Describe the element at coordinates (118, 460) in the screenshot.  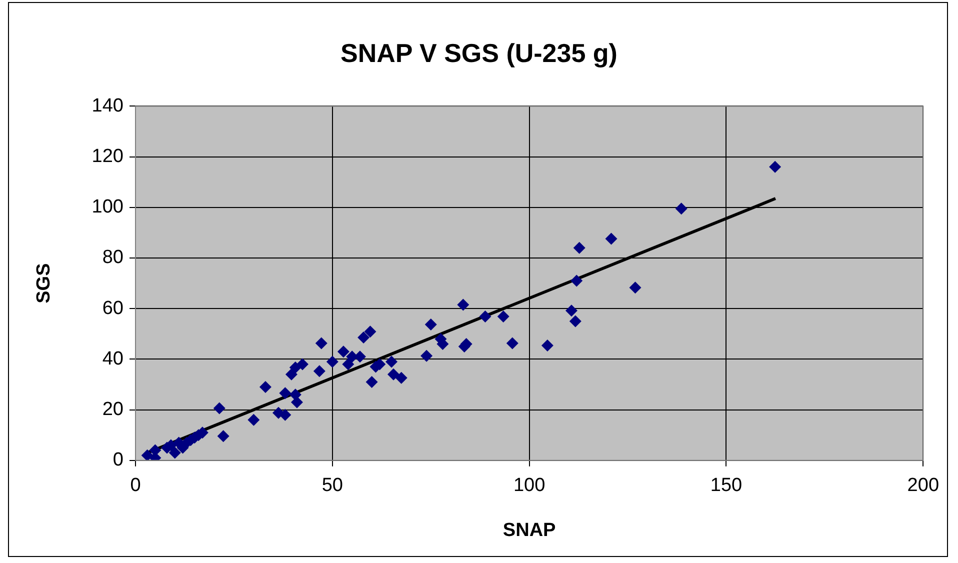
I see `y-tick-label: 0` at that location.